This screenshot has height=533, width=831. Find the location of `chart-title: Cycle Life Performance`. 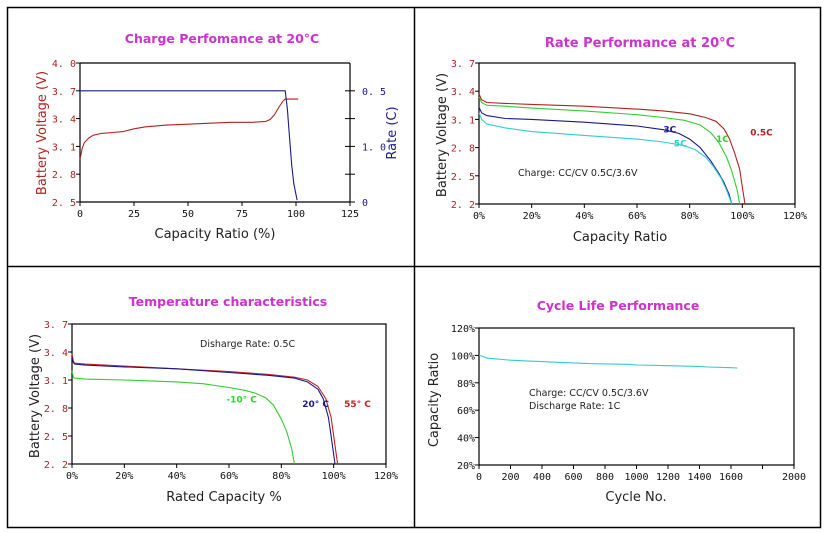

chart-title: Cycle Life Performance is located at coordinates (618, 305).